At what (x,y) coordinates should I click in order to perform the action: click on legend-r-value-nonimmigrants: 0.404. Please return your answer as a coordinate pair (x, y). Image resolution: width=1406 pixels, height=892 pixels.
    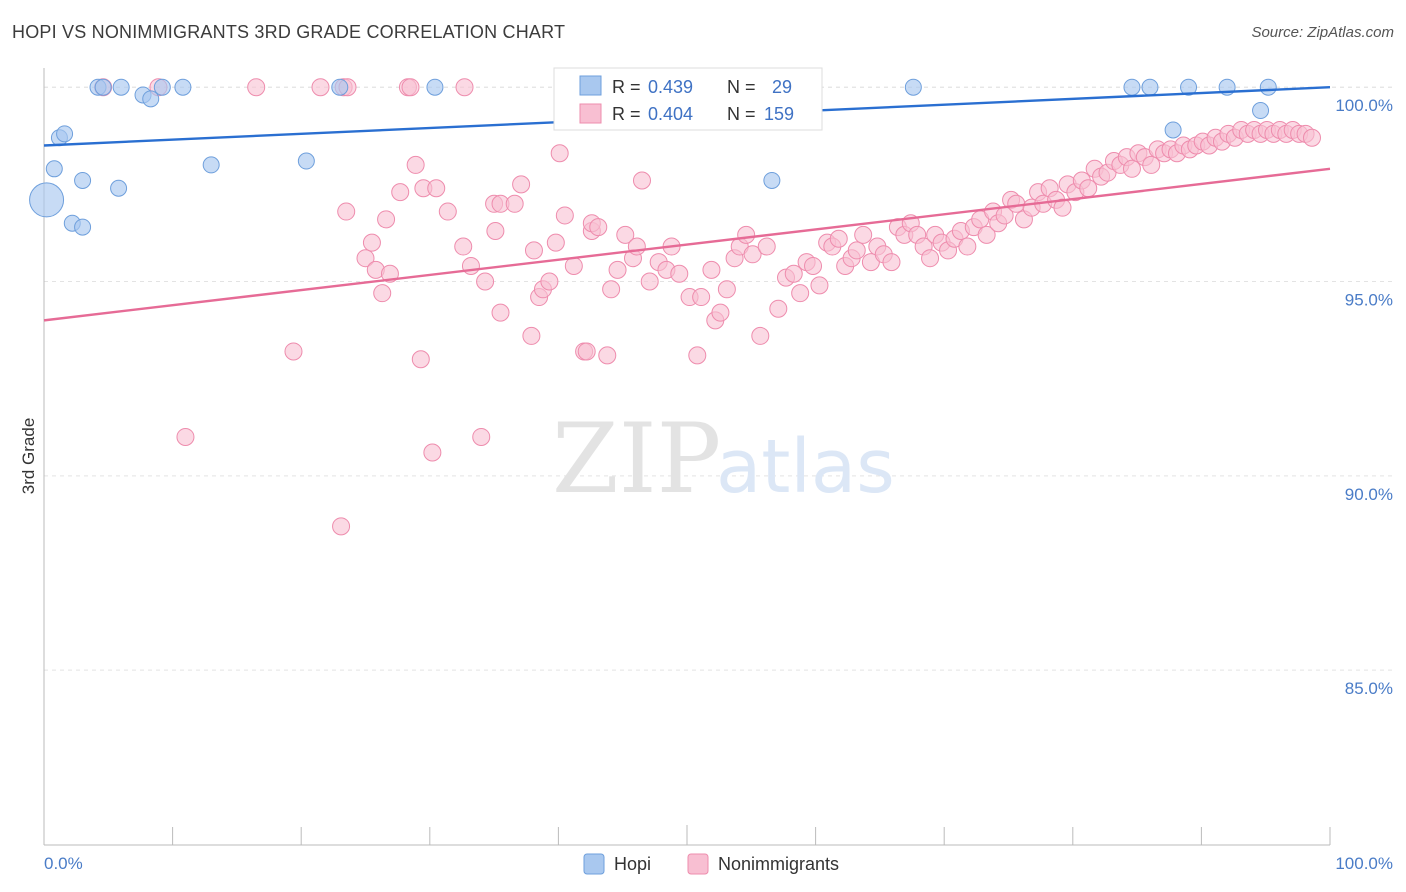
    Looking at the image, I should click on (670, 114).